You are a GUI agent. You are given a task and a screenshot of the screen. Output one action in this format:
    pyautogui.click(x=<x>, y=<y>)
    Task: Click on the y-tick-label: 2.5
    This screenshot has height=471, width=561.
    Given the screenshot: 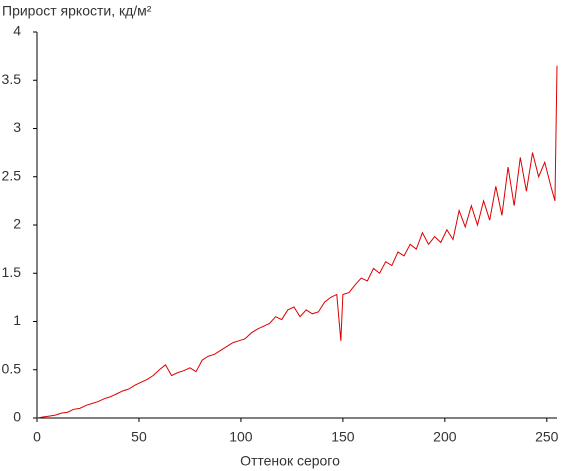 What is the action you would take?
    pyautogui.click(x=12, y=175)
    